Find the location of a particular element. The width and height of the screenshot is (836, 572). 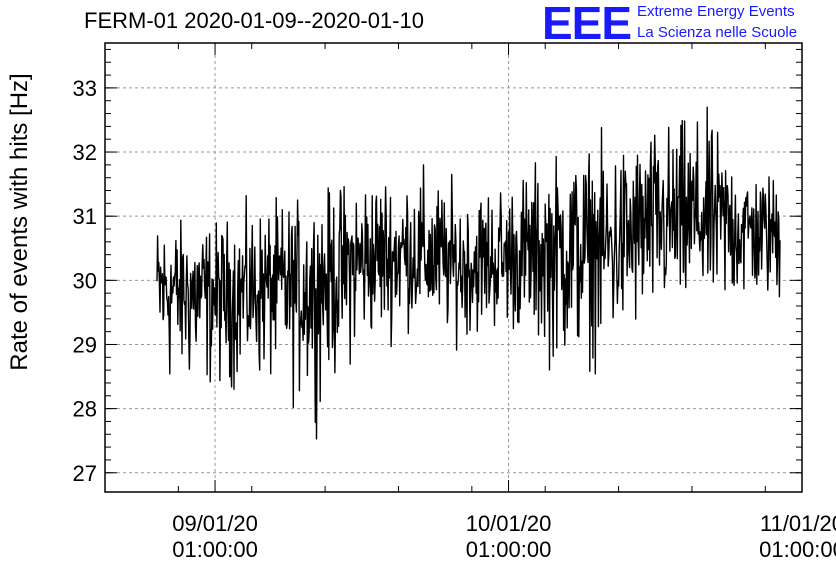

logo-line-2: La Scienza nelle Scuole is located at coordinates (717, 32).